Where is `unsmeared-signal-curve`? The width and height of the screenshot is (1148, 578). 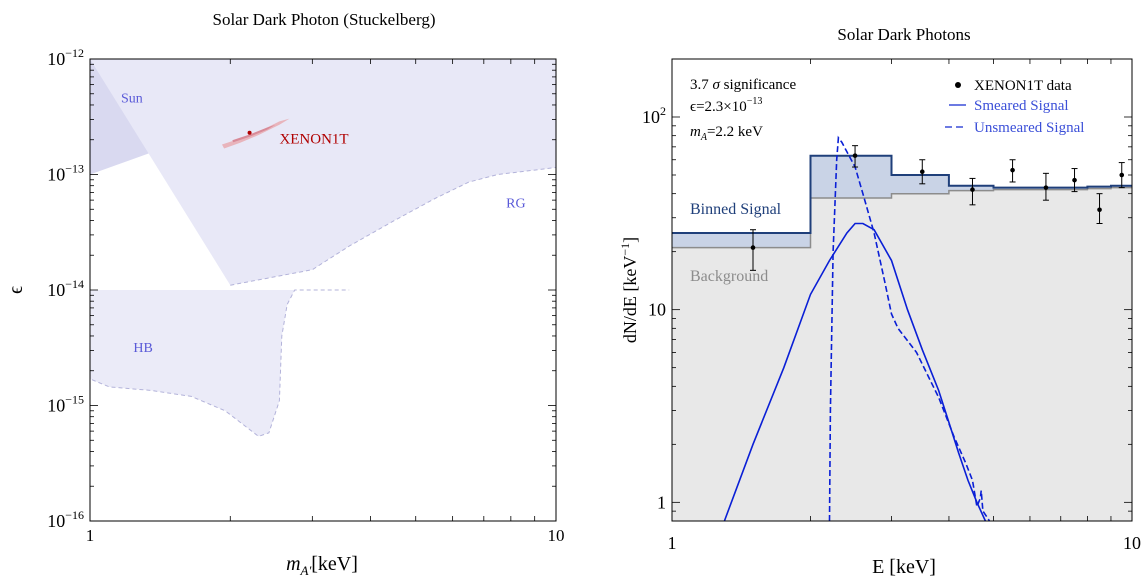
unsmeared-signal-curve is located at coordinates (909, 328).